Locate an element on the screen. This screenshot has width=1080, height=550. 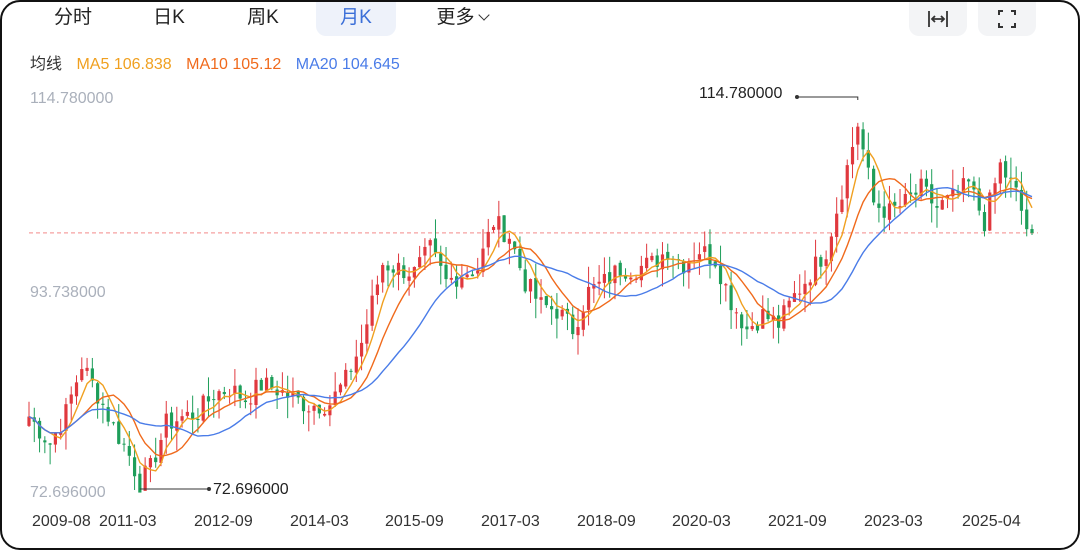
ma-legend: 均线 MA5 106.838 MA10 105.12 MA20 104.645 is located at coordinates (220, 62).